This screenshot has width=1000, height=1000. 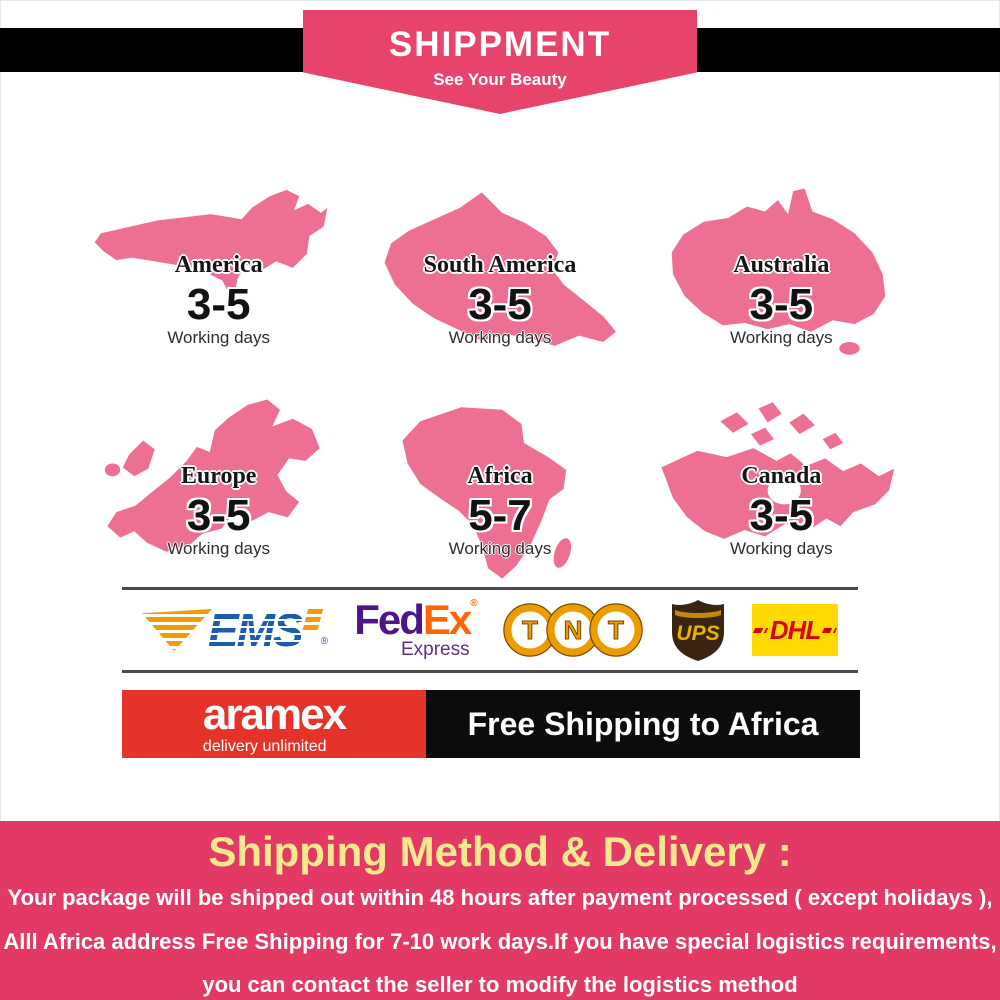 What do you see at coordinates (487, 493) in the screenshot?
I see `africa-map` at bounding box center [487, 493].